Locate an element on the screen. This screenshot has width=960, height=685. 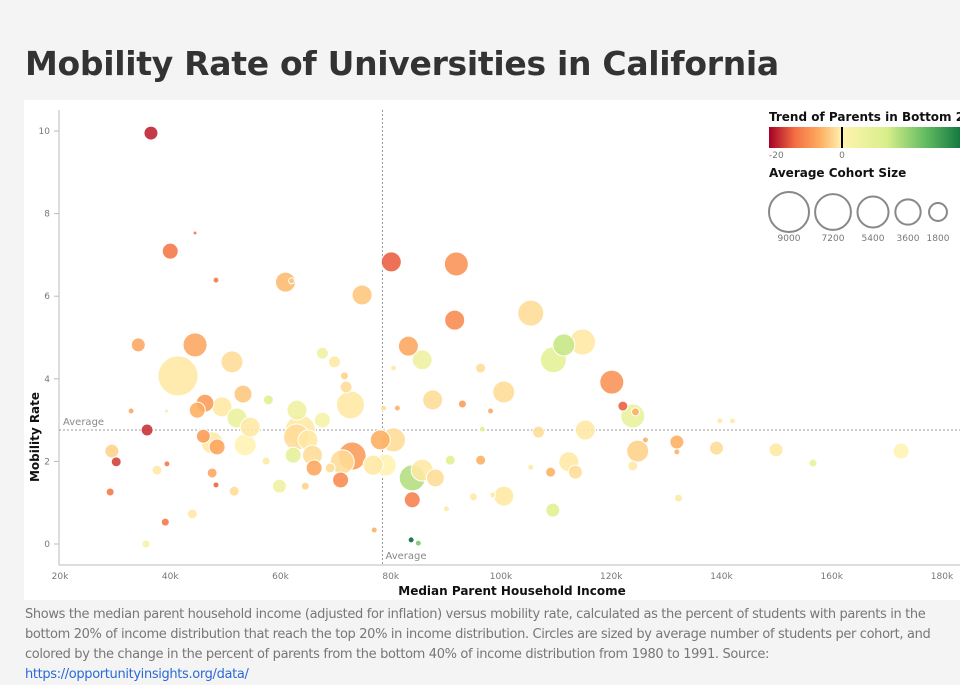
x-tick-label: 100k is located at coordinates (501, 577).